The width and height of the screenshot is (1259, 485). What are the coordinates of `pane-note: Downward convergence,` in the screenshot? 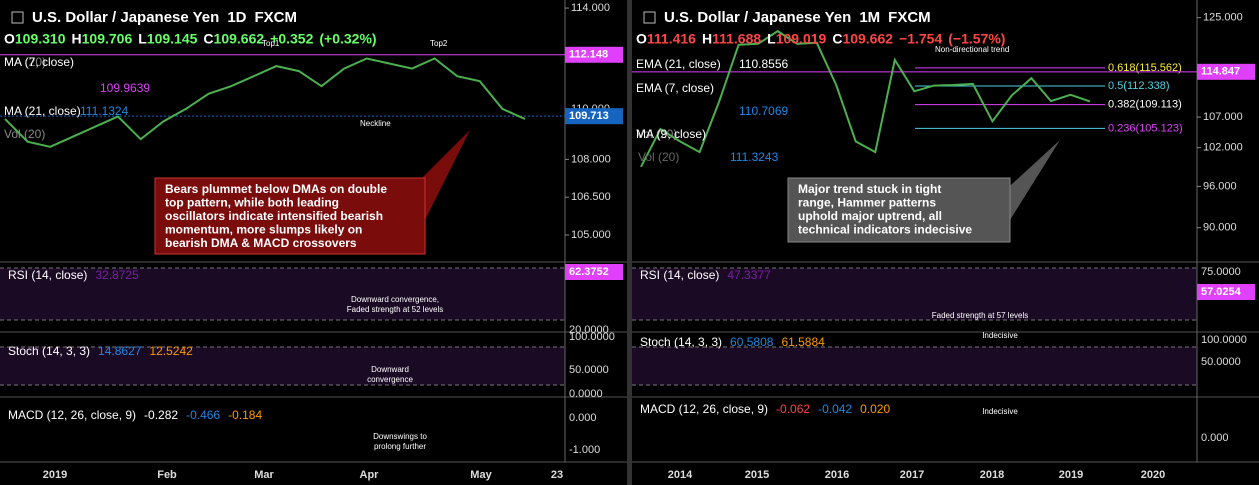 It's located at (395, 299).